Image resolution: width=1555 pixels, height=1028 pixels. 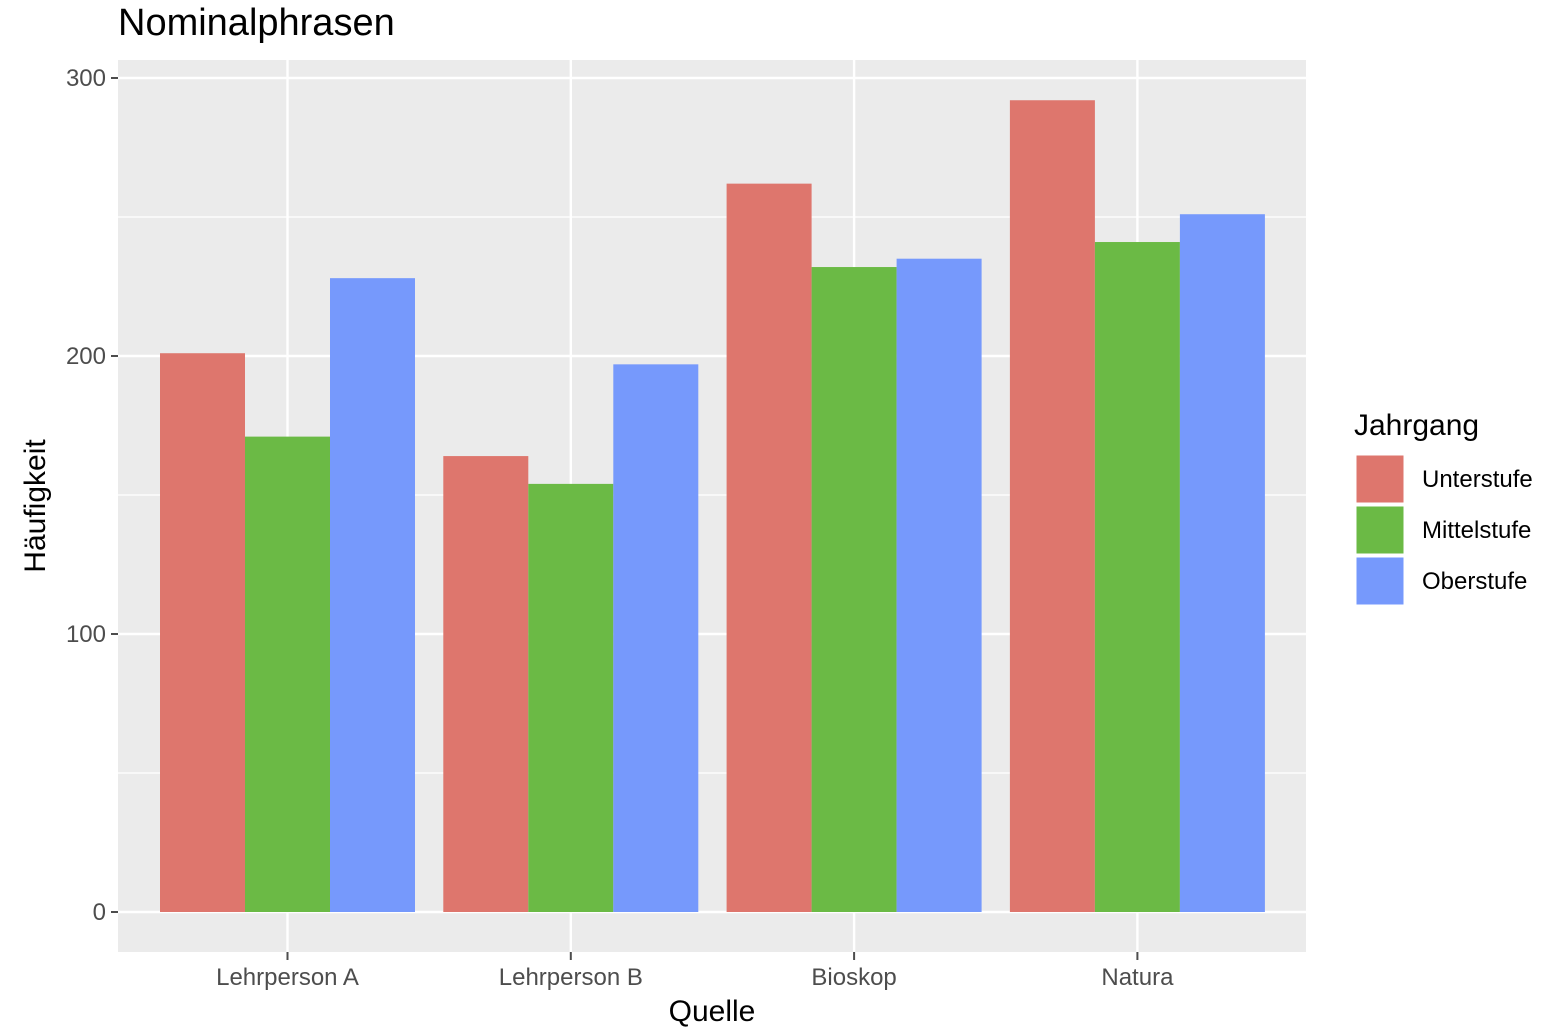 I want to click on x-tick-label: Bioskop, so click(x=853, y=977).